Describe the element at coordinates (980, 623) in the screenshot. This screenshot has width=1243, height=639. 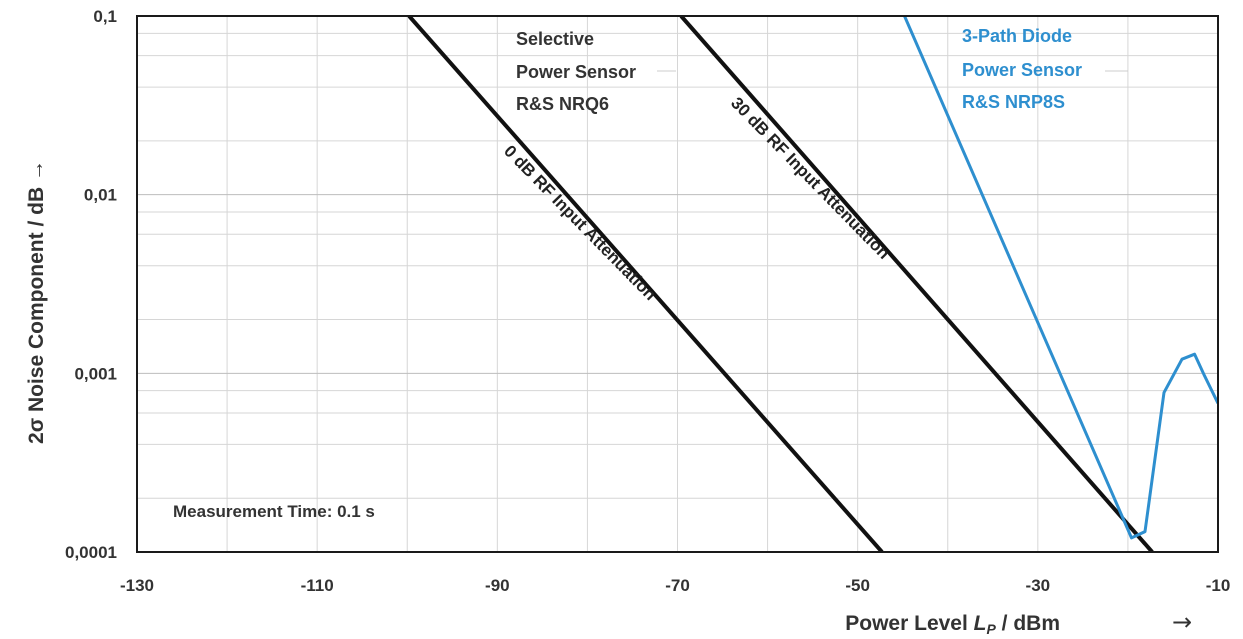
I see `x-title-symbol: L` at that location.